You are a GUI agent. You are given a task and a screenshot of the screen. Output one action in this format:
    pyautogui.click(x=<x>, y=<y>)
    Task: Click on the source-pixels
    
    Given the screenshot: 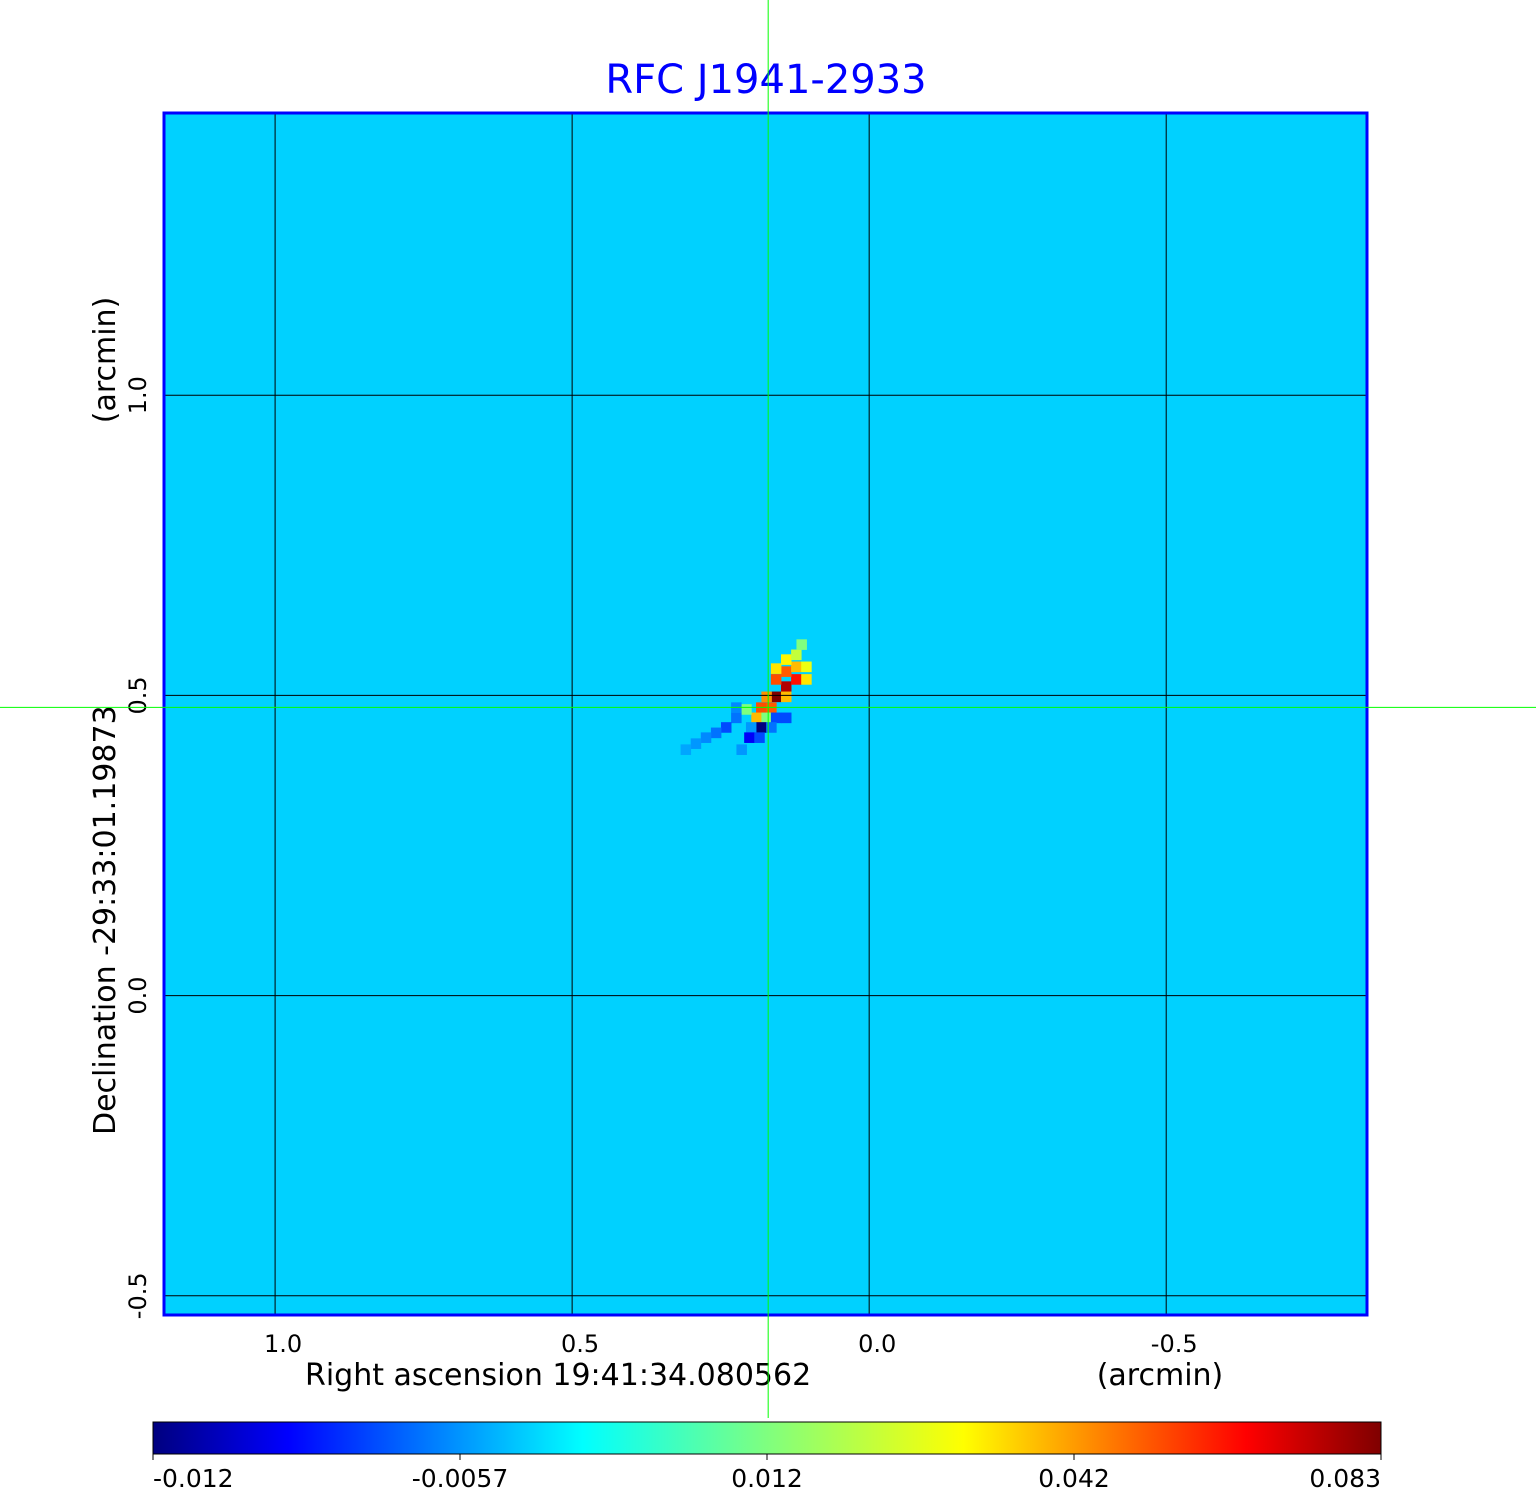 What is the action you would take?
    pyautogui.click(x=746, y=697)
    